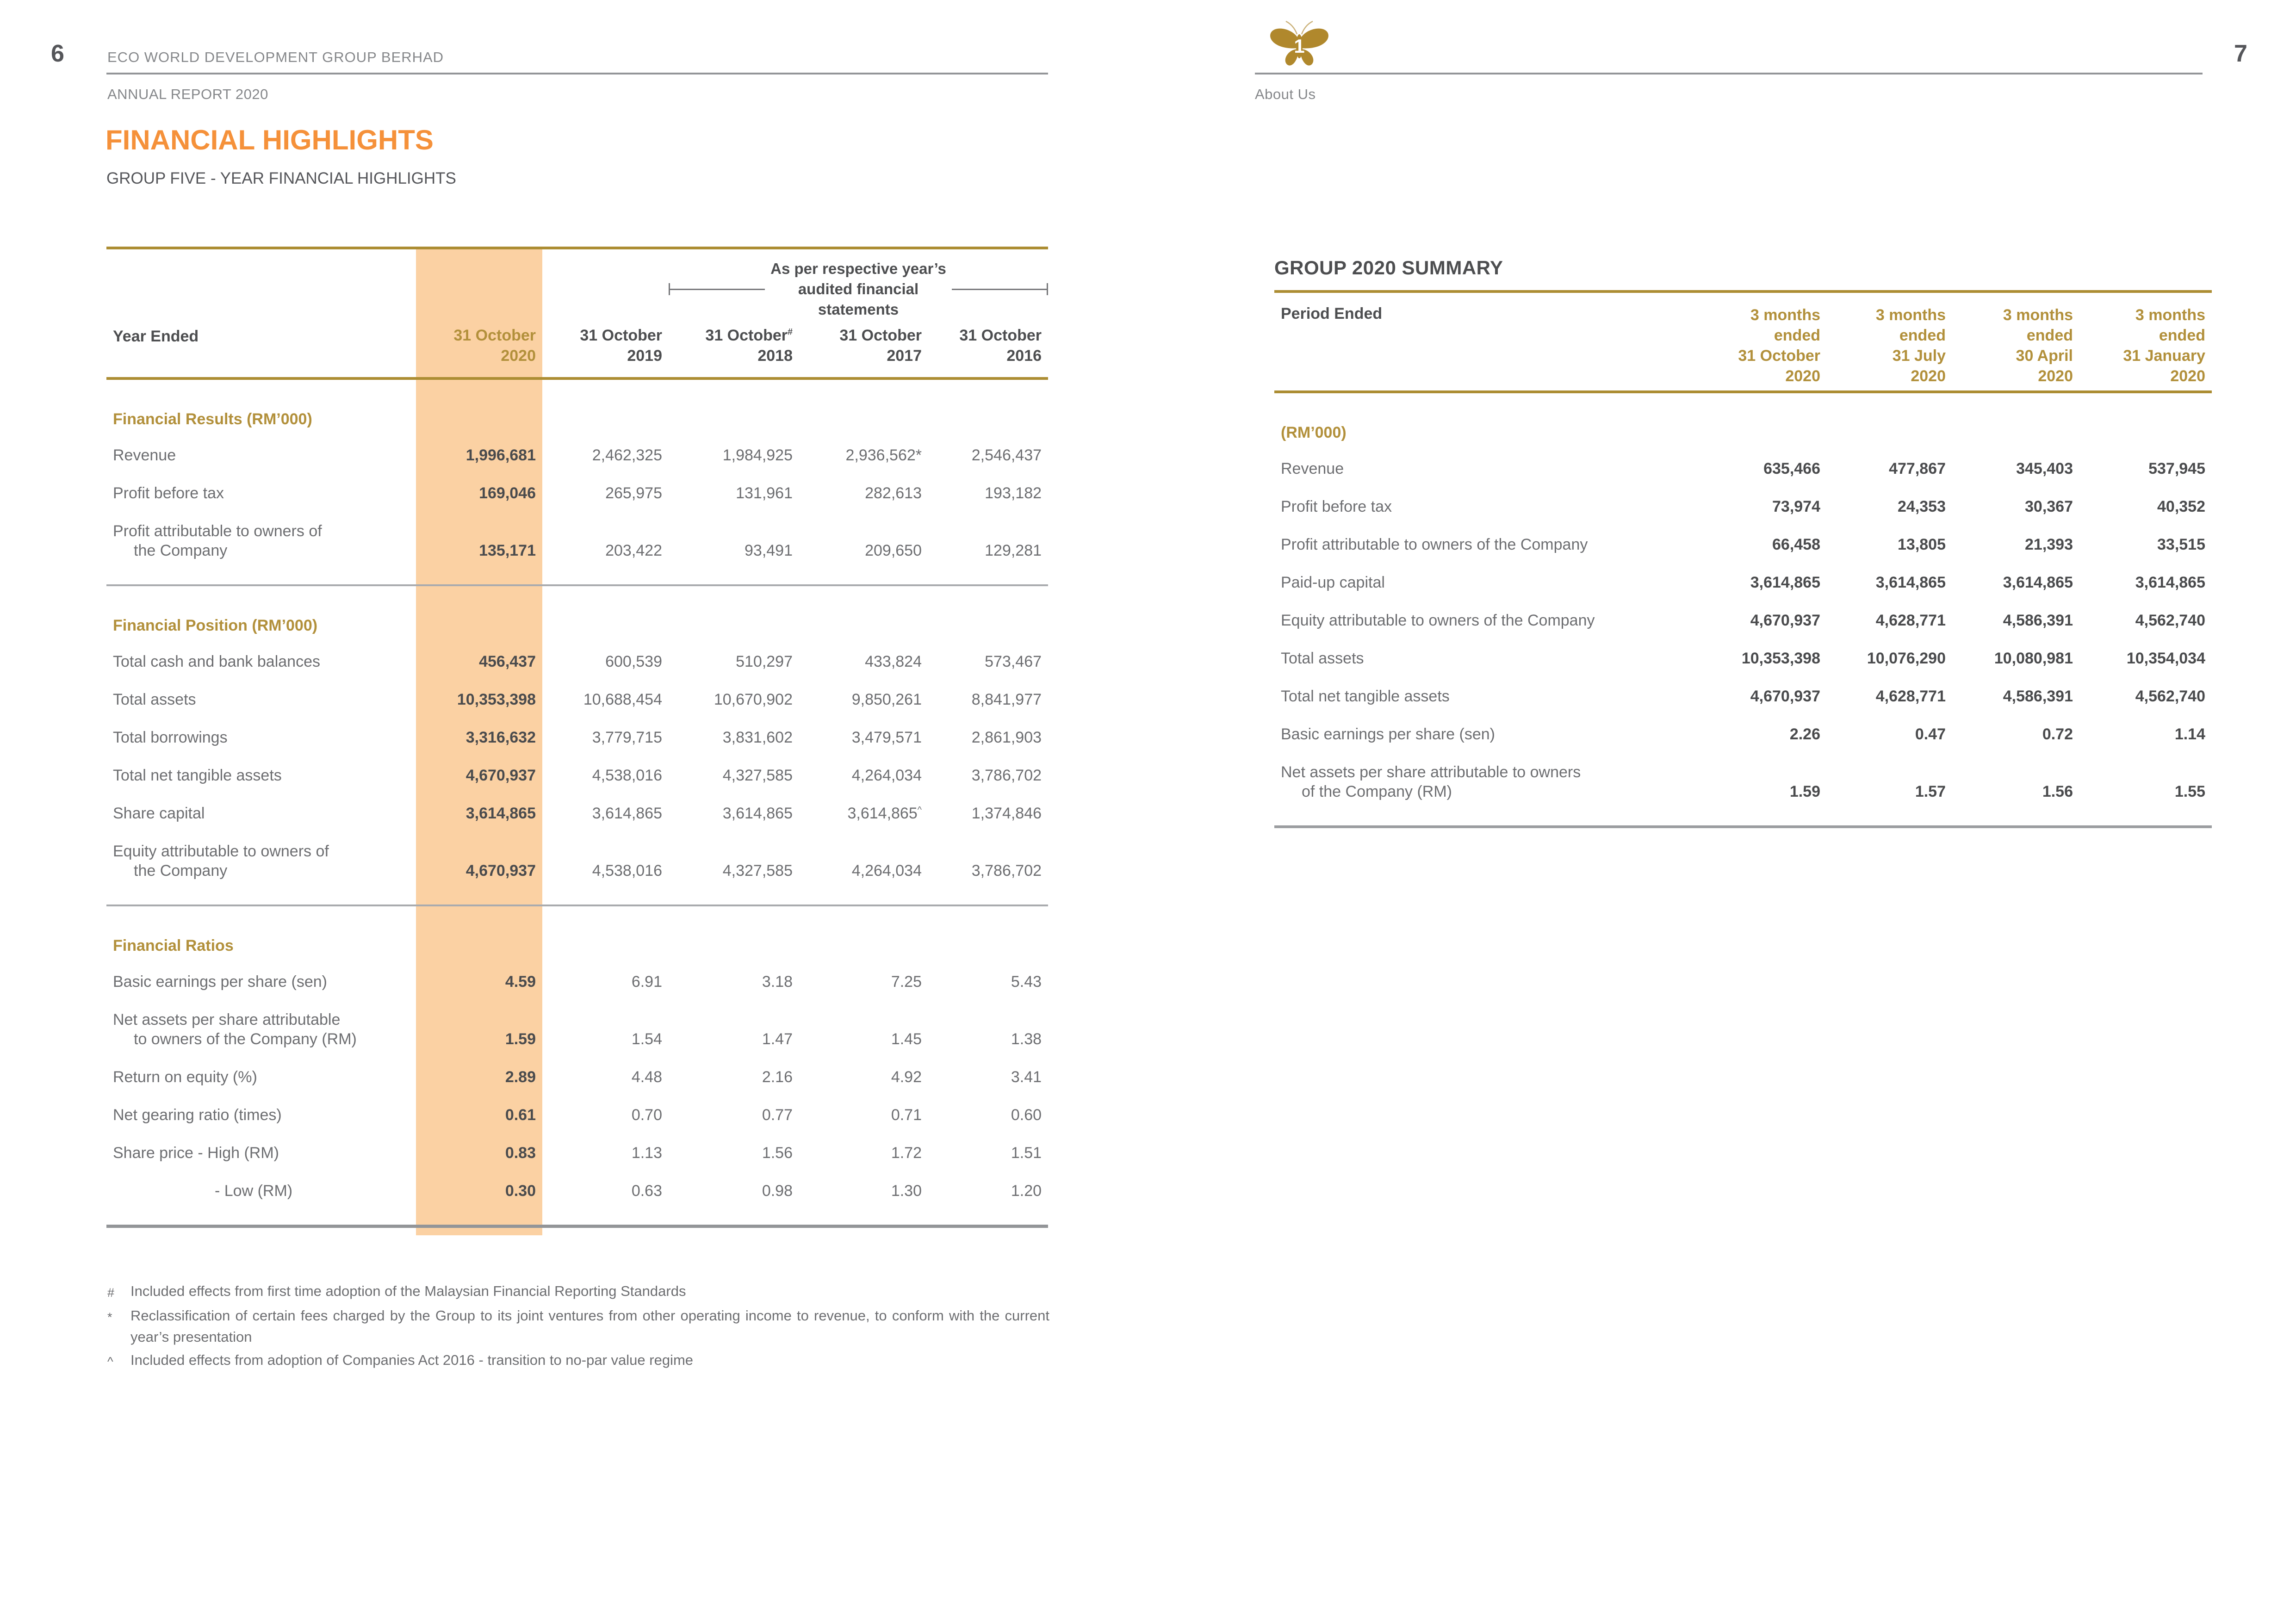  Describe the element at coordinates (758, 737) in the screenshot. I see `cell-value: 3,831,602` at that location.